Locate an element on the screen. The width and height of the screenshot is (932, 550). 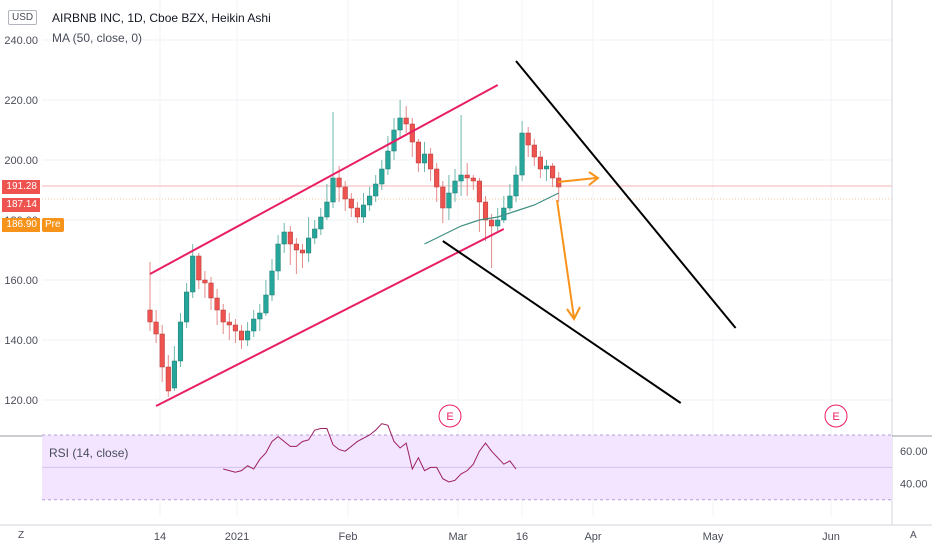
time-tick-label: 16 is located at coordinates (522, 537).